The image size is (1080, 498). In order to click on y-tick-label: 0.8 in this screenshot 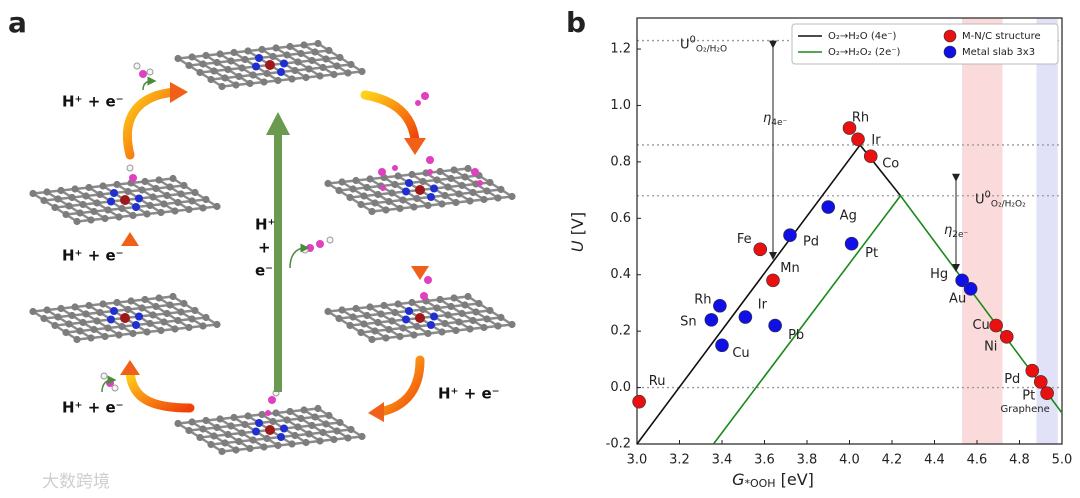, I will do `click(620, 161)`.